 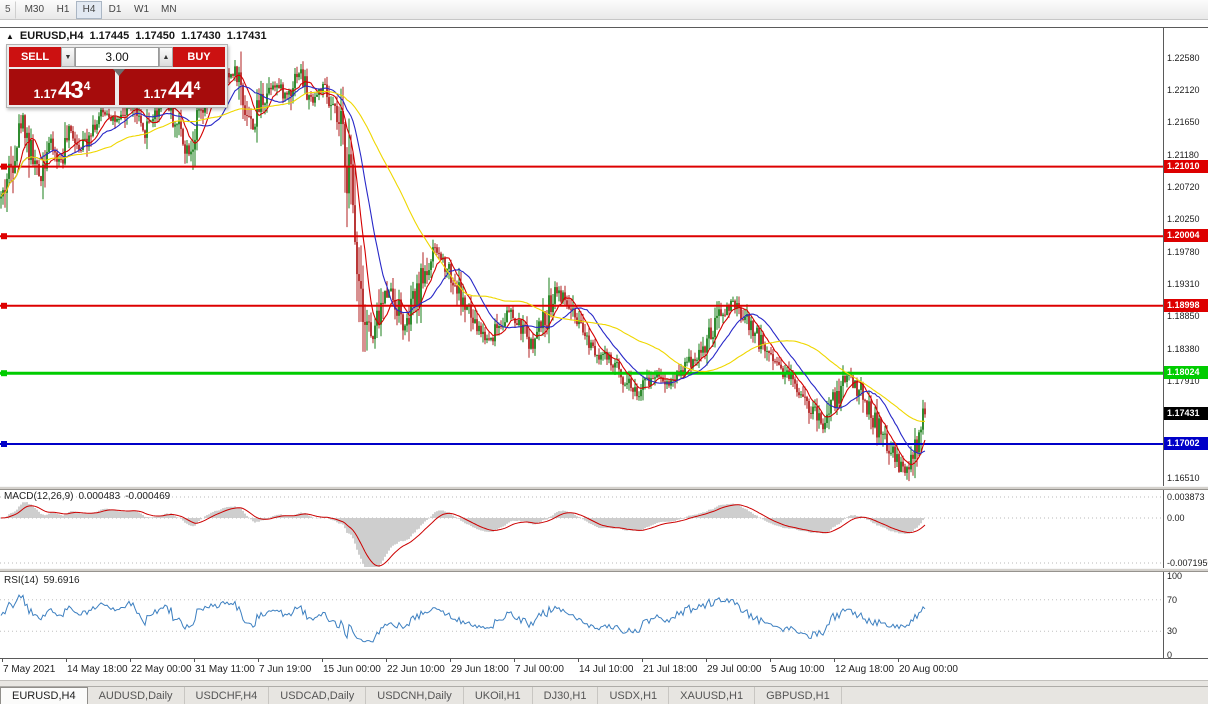 I want to click on chart-tab-usdcnh-daily: USDCNH,Daily, so click(x=415, y=695).